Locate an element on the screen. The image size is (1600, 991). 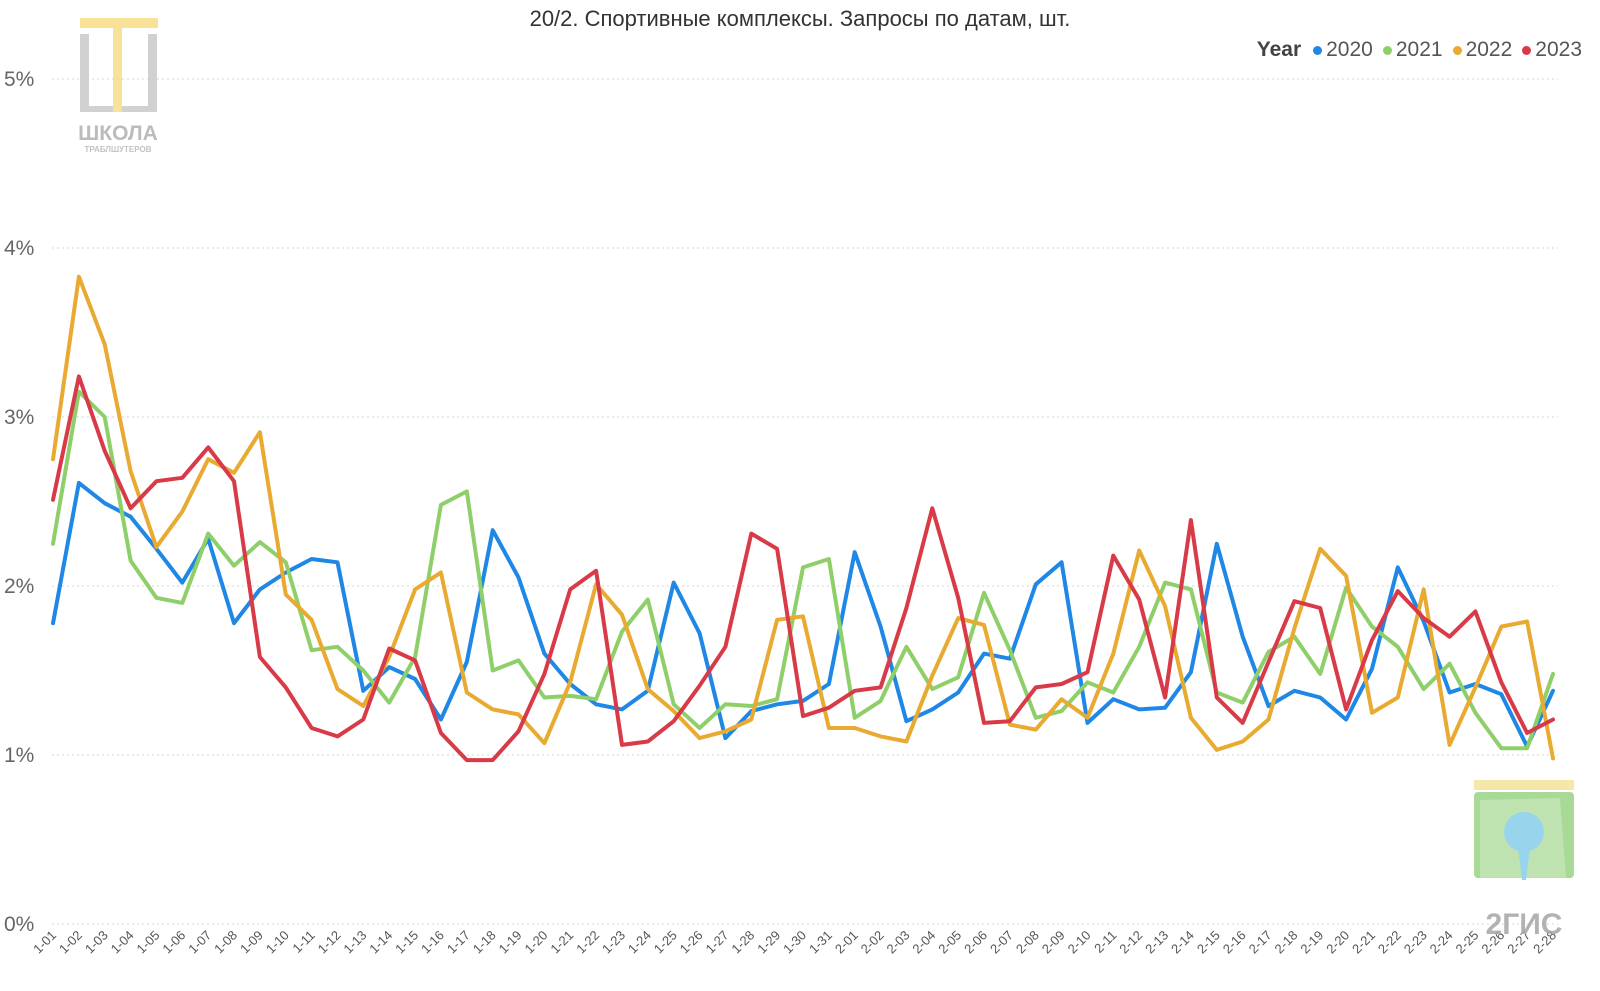
x-tick-label: 1-02 is located at coordinates (70, 942).